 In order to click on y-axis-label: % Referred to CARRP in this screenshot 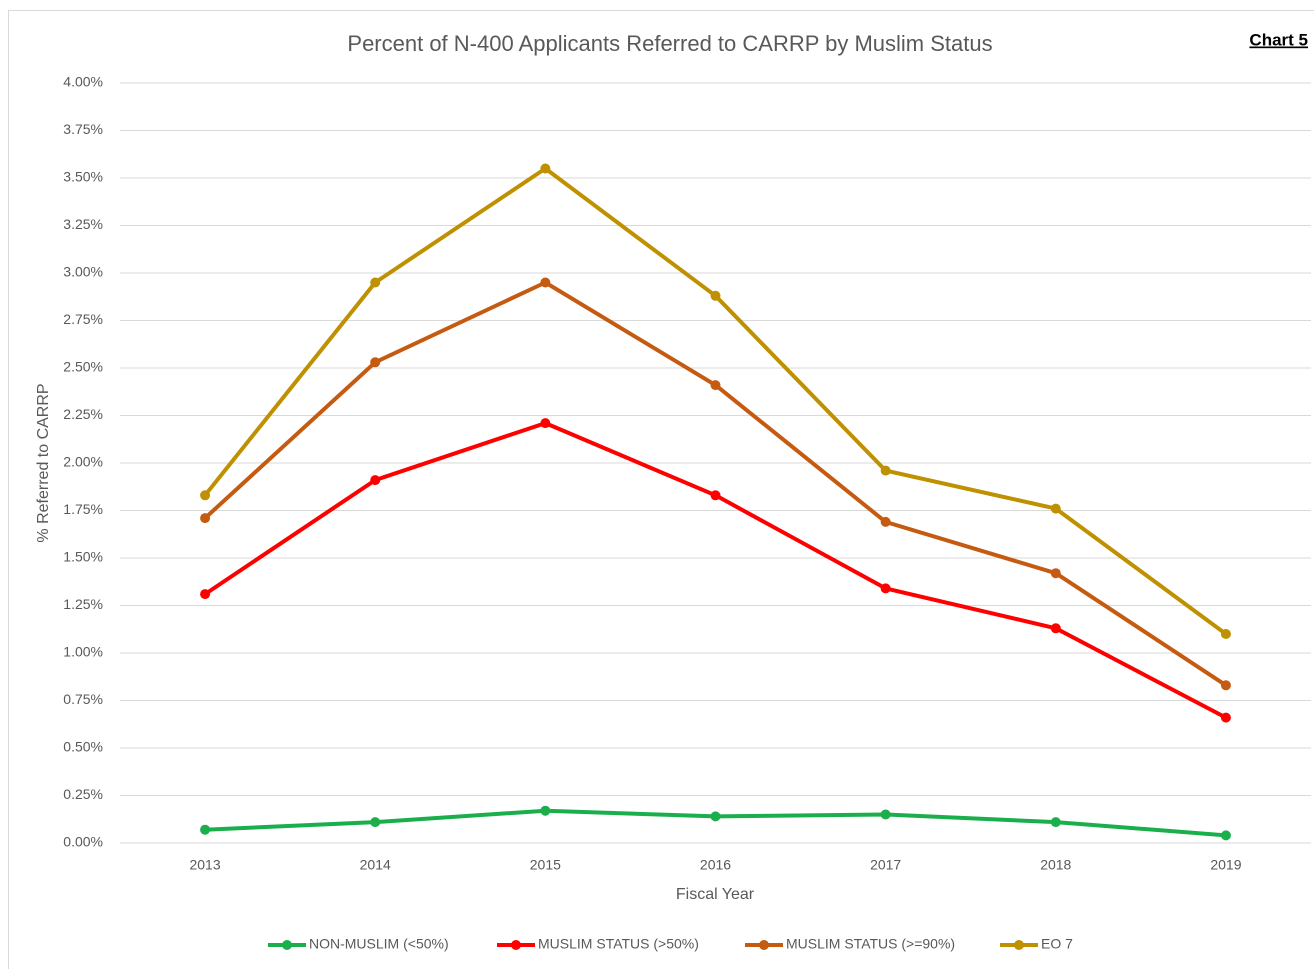, I will do `click(43, 462)`.